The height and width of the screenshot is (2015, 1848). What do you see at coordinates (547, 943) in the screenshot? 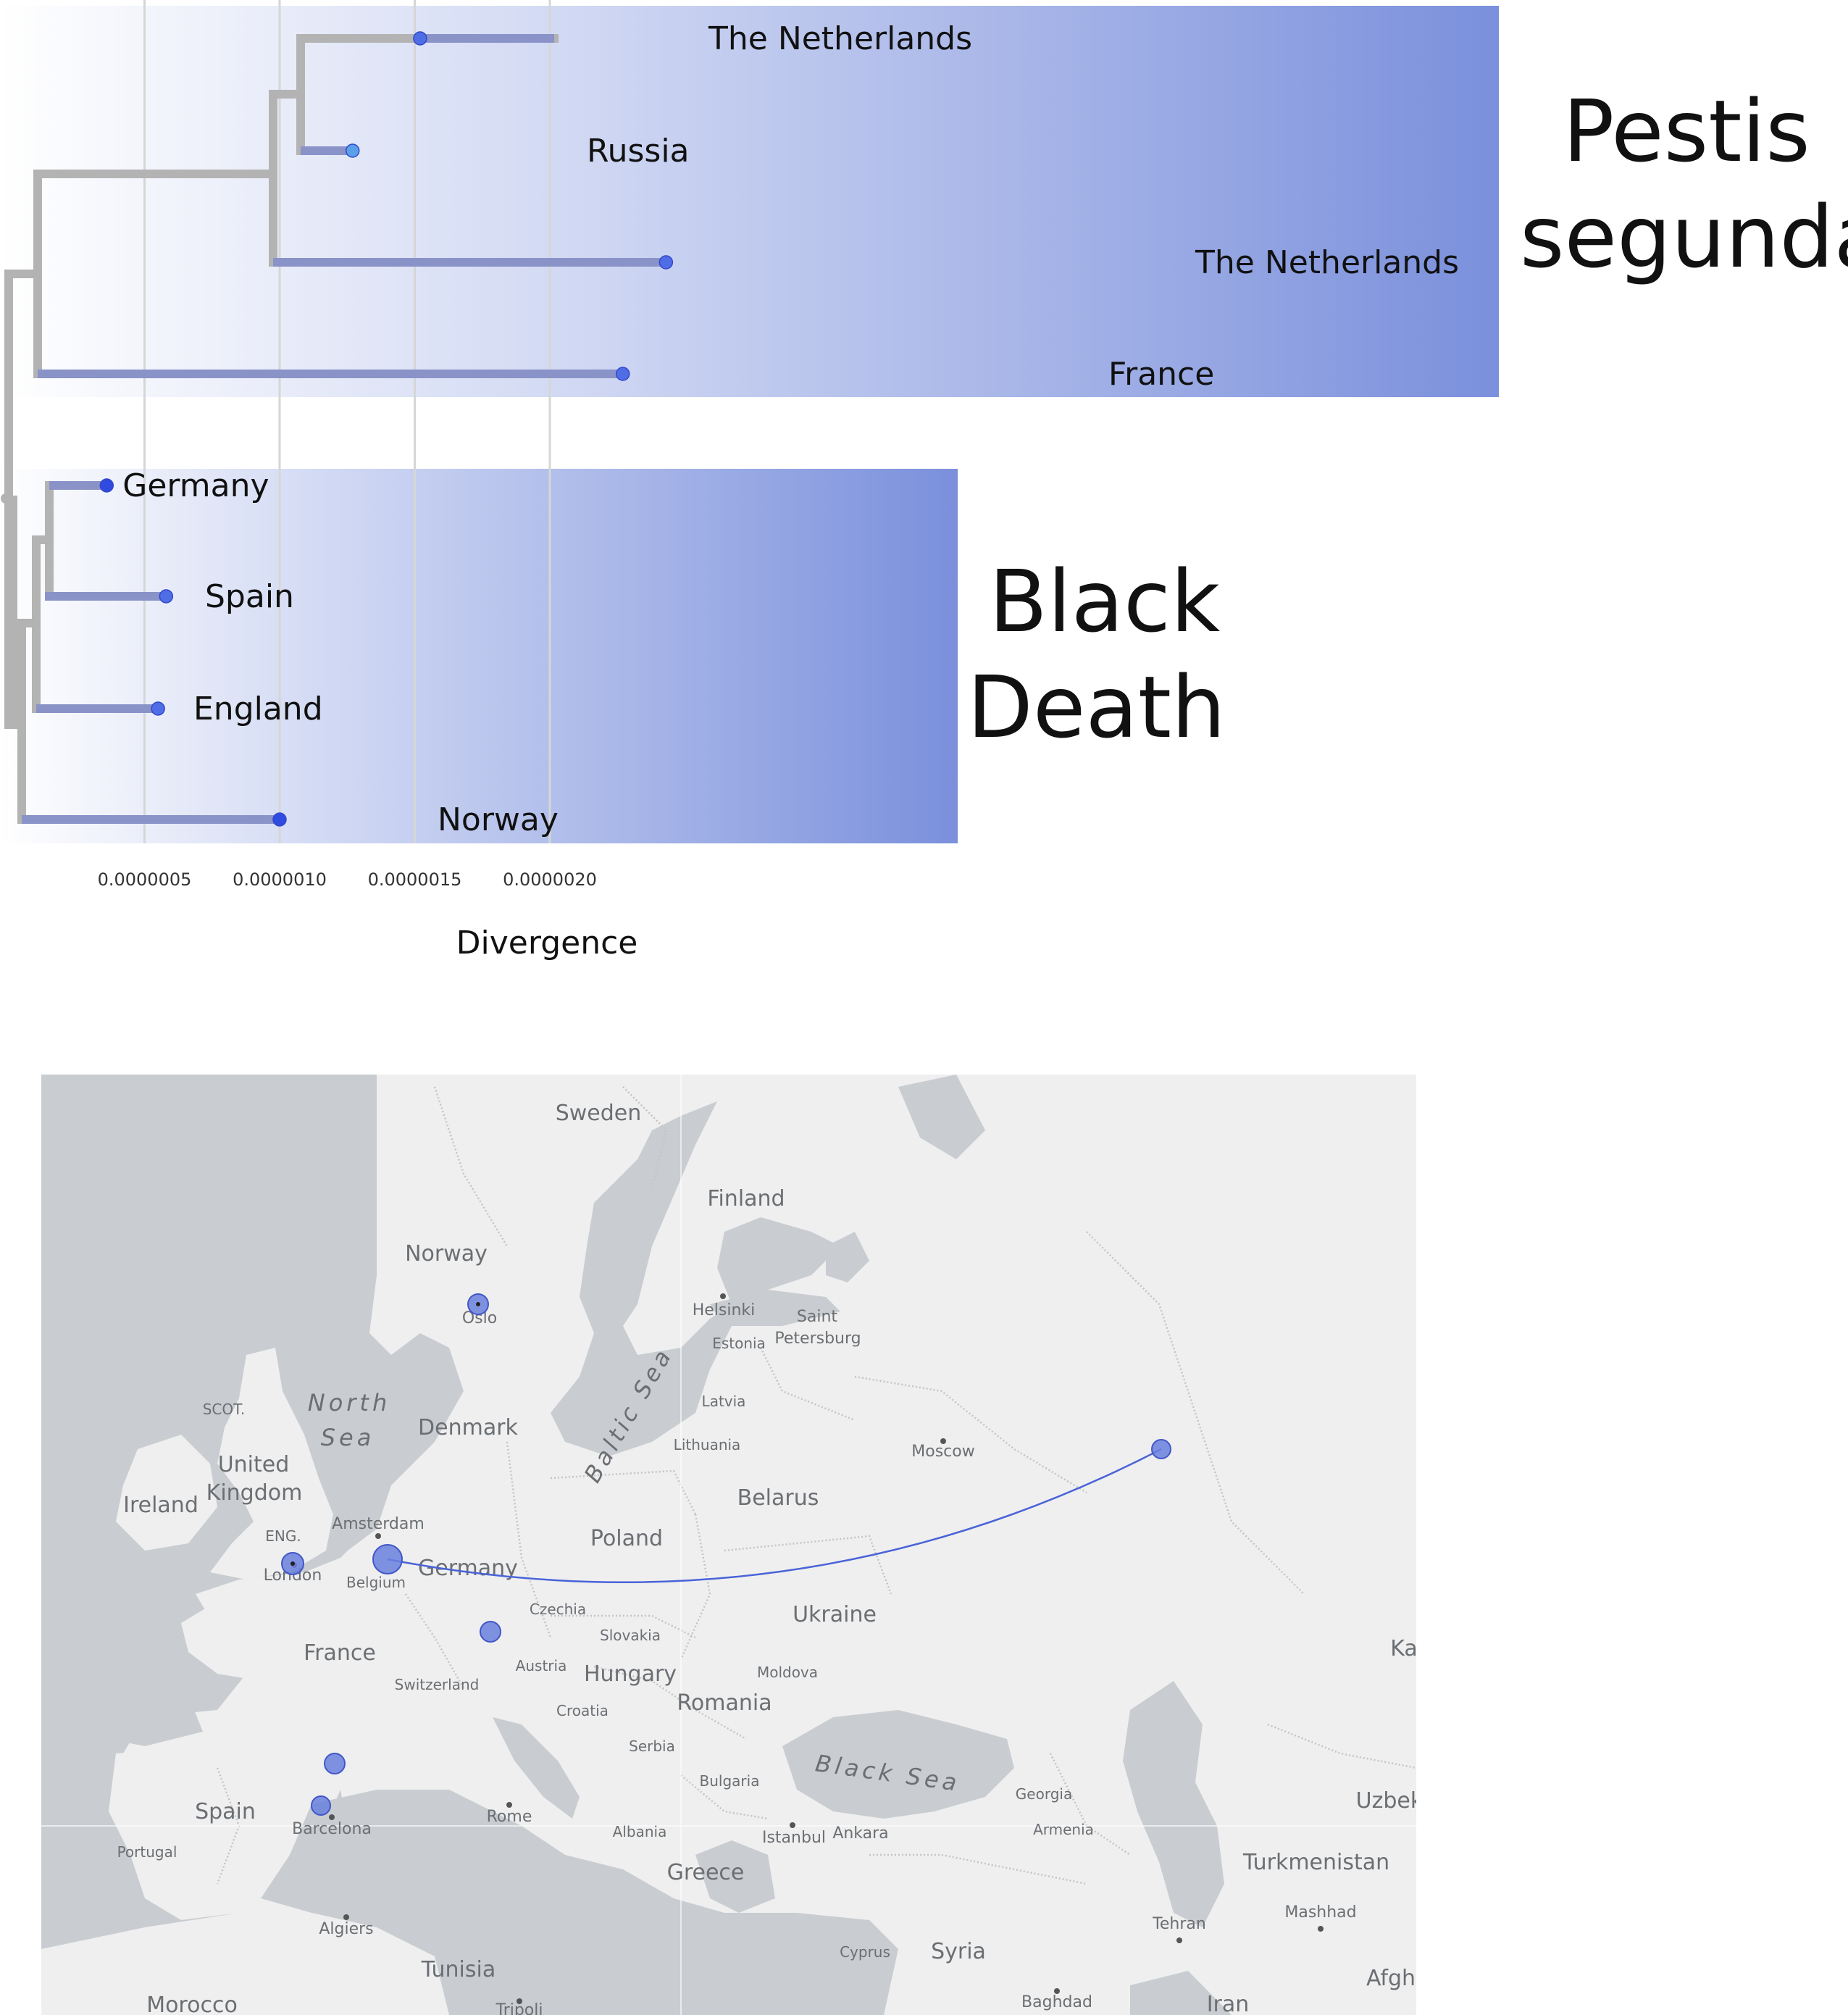
I see `x-axis-title: Divergence` at bounding box center [547, 943].